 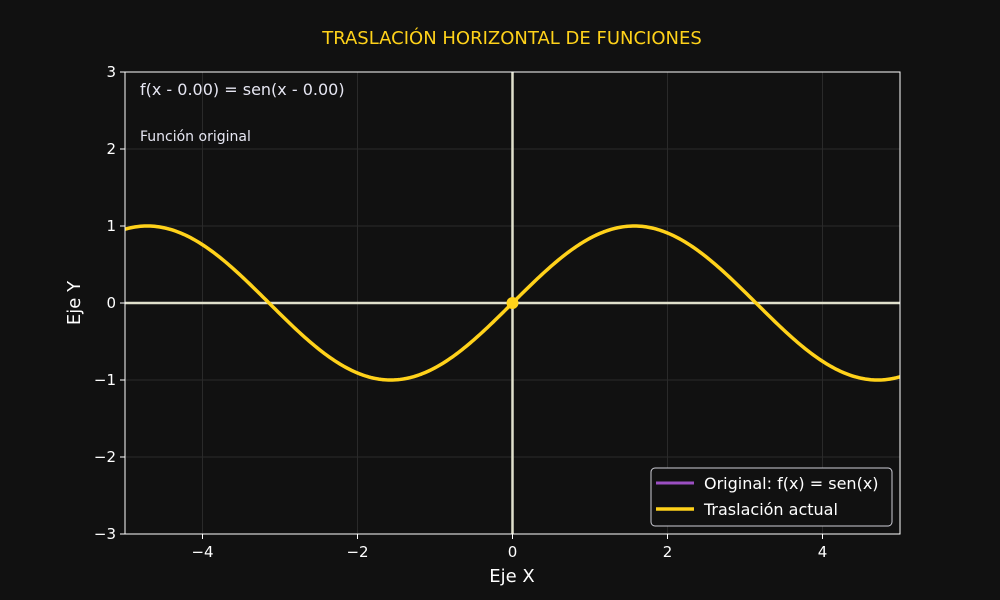 What do you see at coordinates (195, 137) in the screenshot?
I see `status-annotation: Función original` at bounding box center [195, 137].